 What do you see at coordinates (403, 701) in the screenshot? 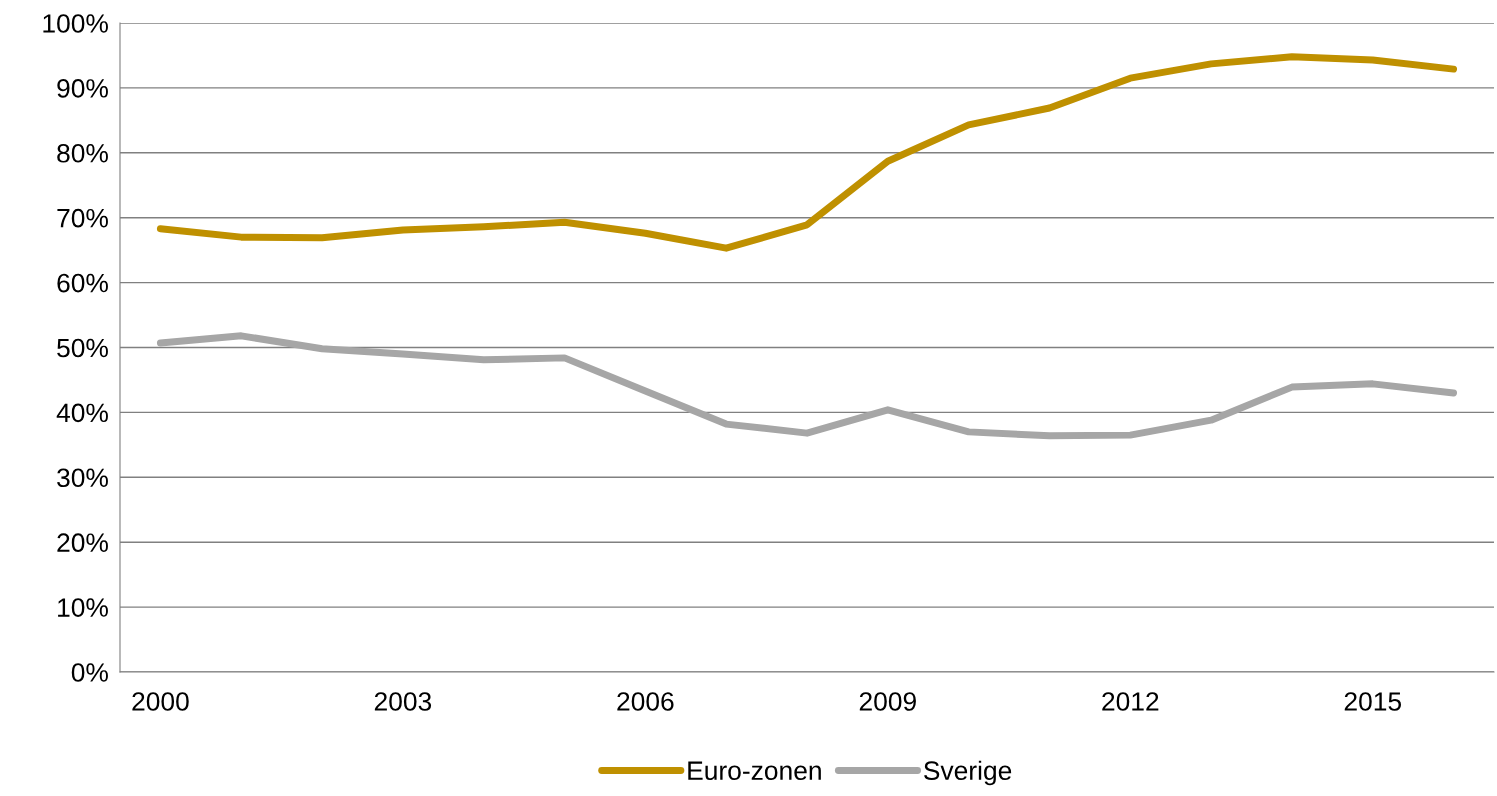
I see `x-tick-label: 2003` at bounding box center [403, 701].